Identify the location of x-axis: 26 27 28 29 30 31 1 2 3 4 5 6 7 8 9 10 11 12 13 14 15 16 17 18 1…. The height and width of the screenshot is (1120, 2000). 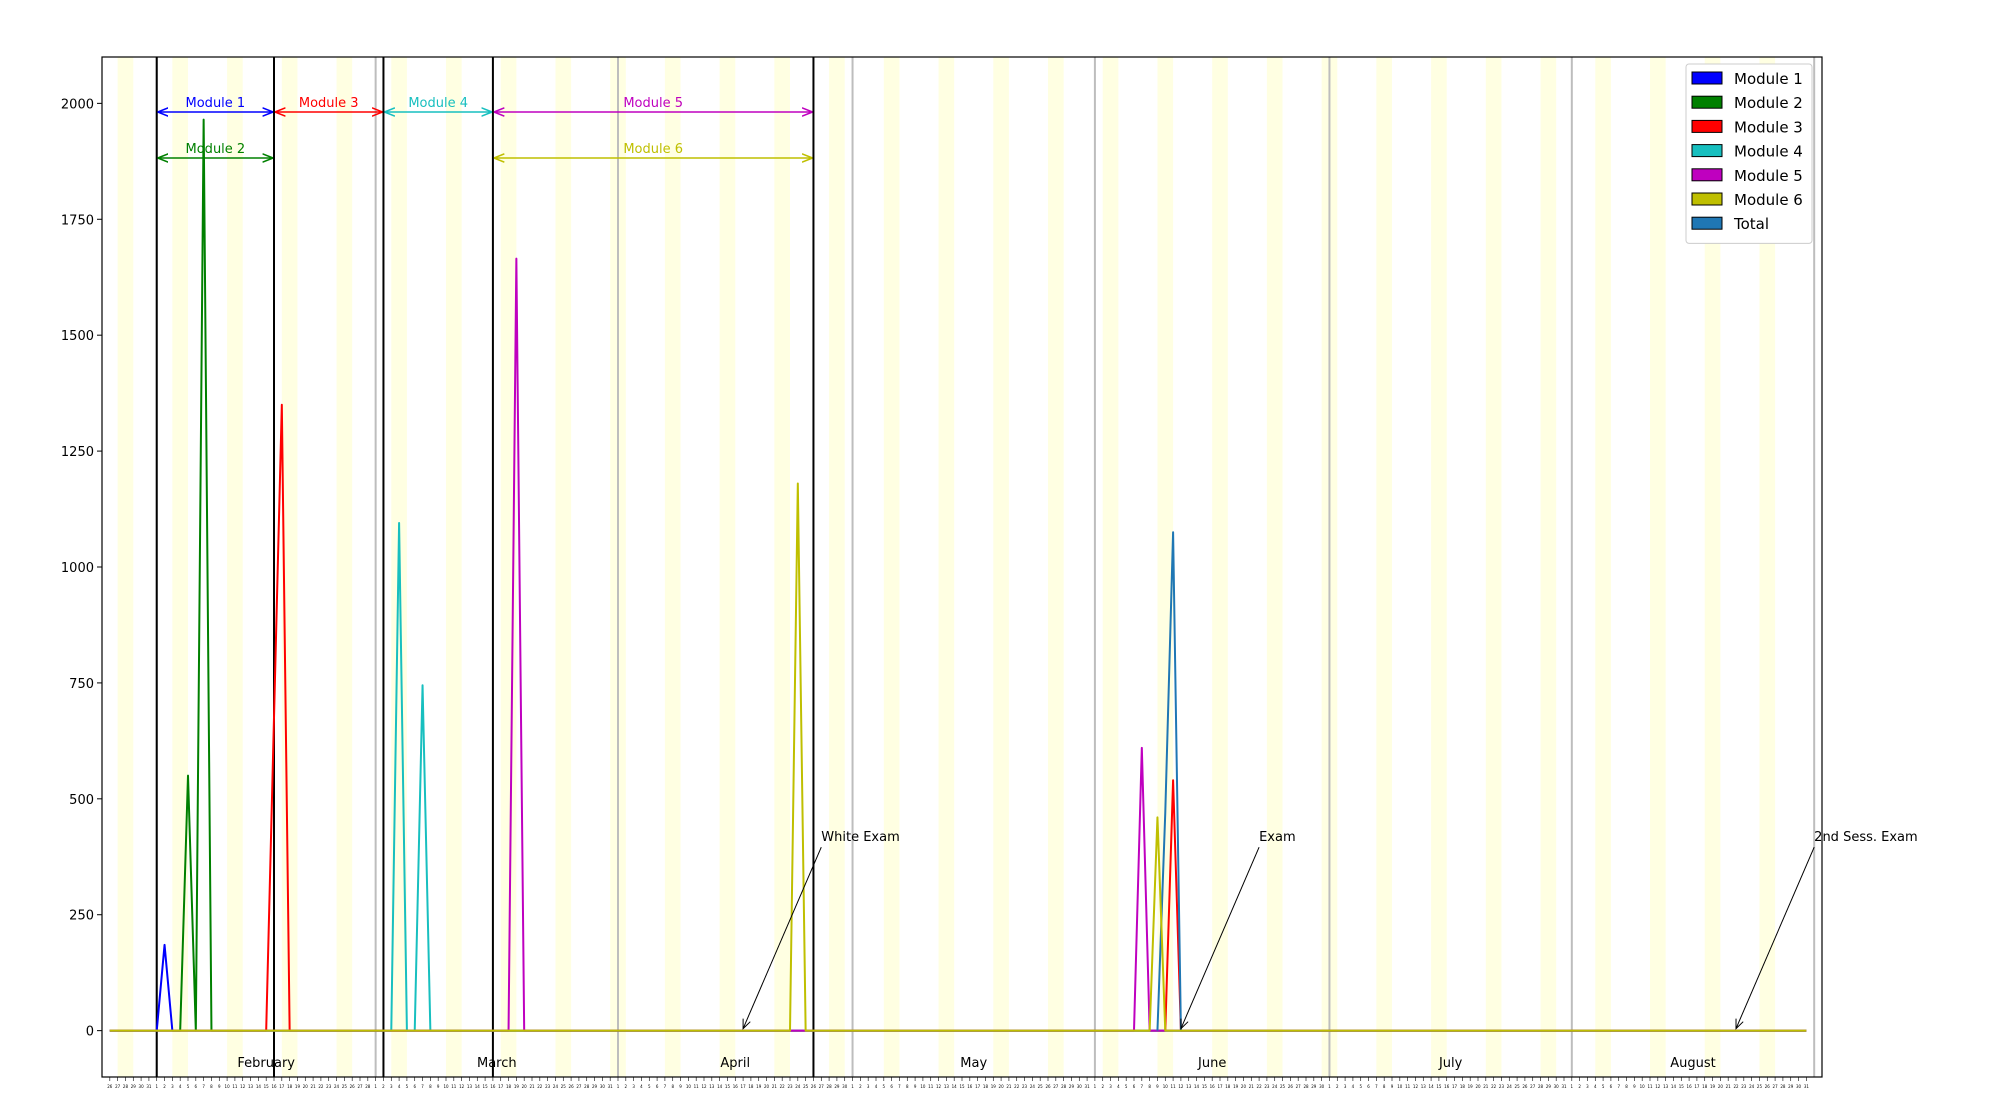
(958, 1083).